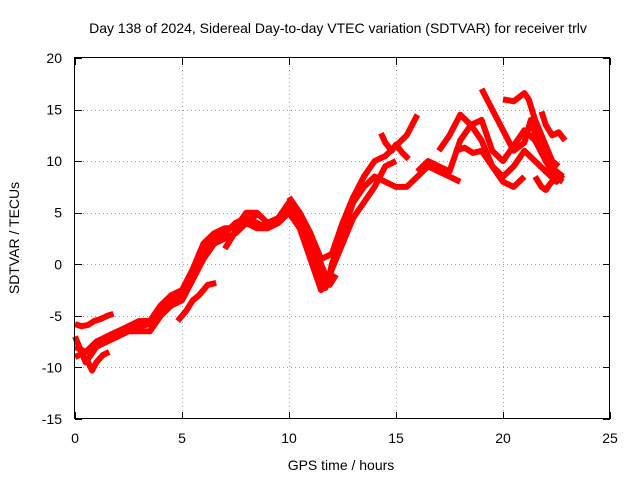  What do you see at coordinates (241, 230) in the screenshot?
I see `series-line-sat-g` at bounding box center [241, 230].